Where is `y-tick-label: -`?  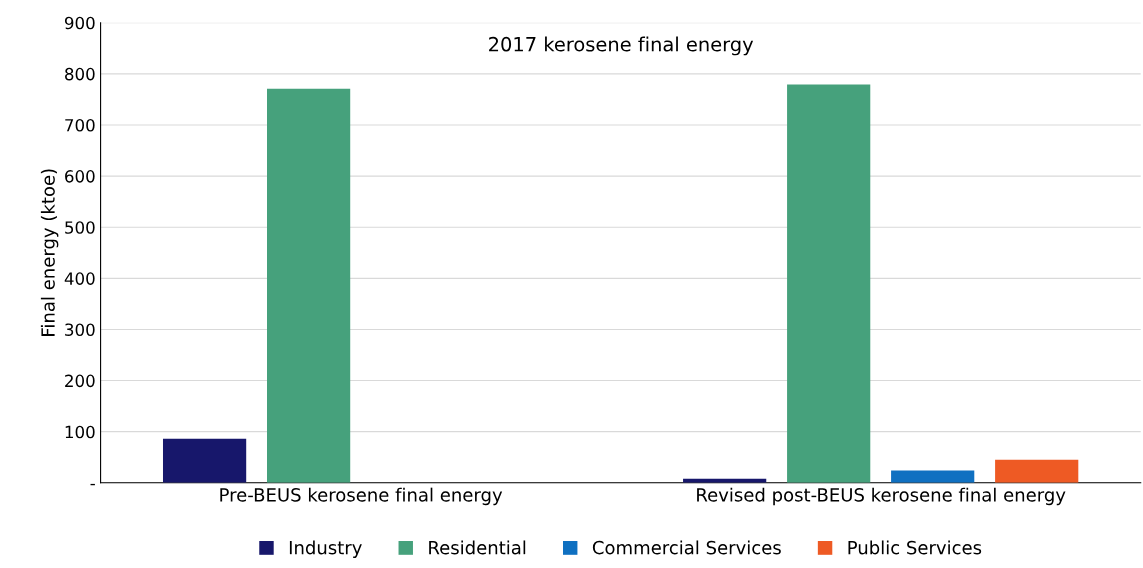 y-tick-label: - is located at coordinates (92, 484).